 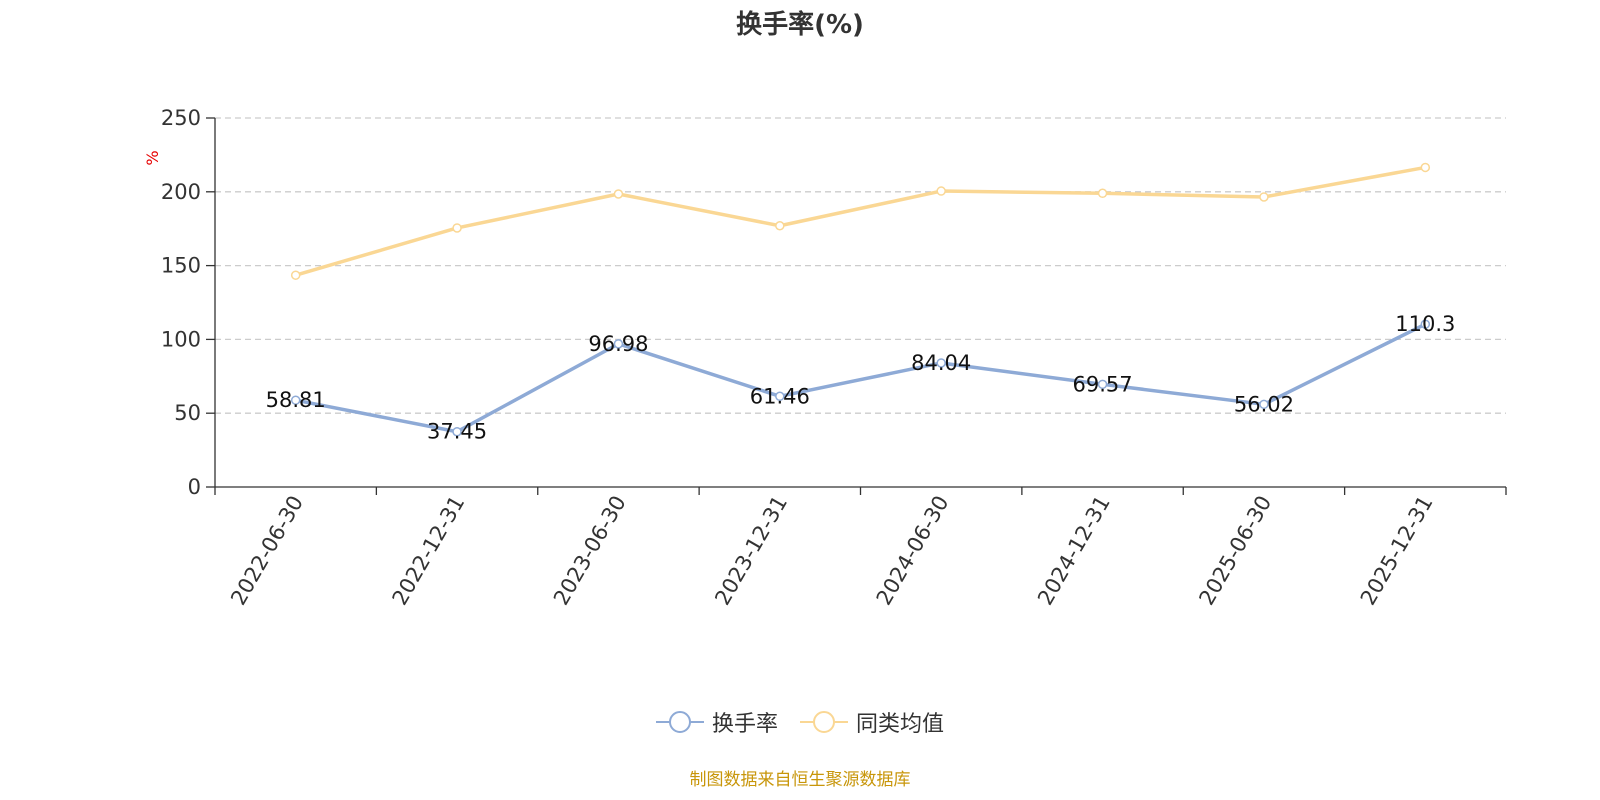 I want to click on x-tick-label: 2024-06-30, so click(x=913, y=551).